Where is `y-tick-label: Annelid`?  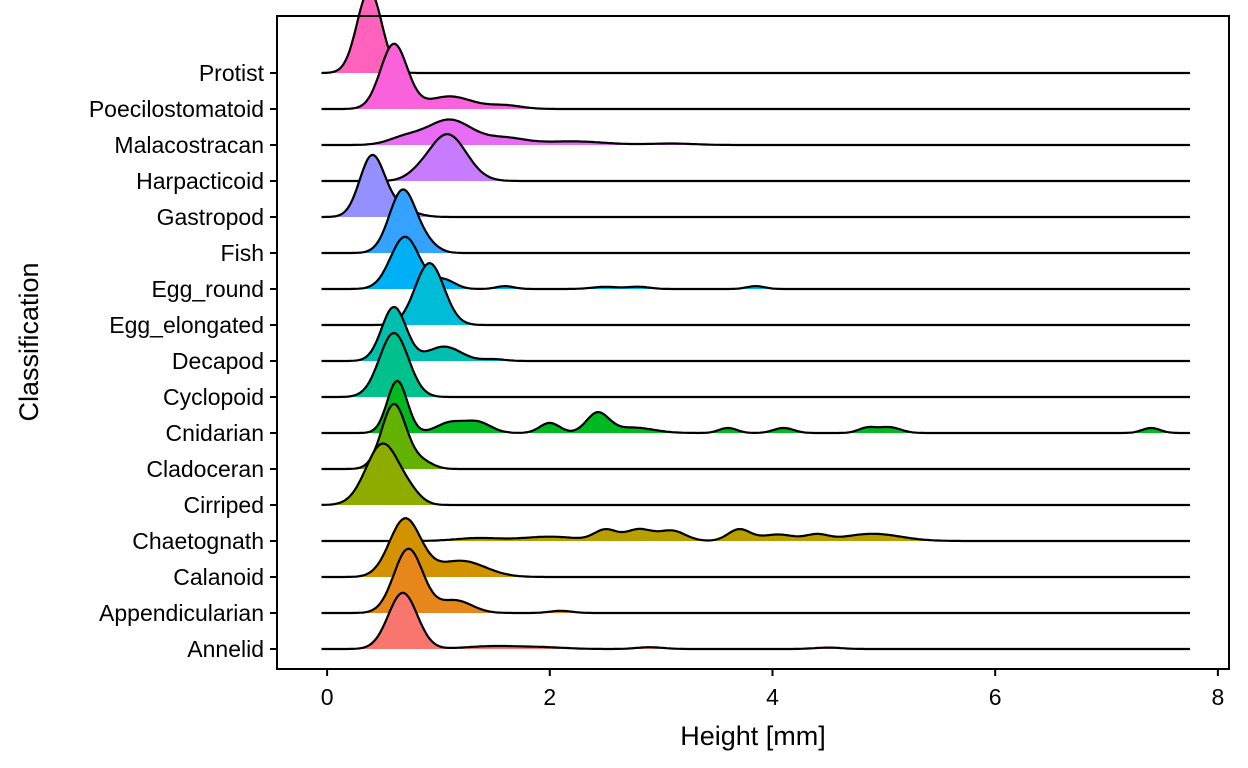
y-tick-label: Annelid is located at coordinates (225, 649).